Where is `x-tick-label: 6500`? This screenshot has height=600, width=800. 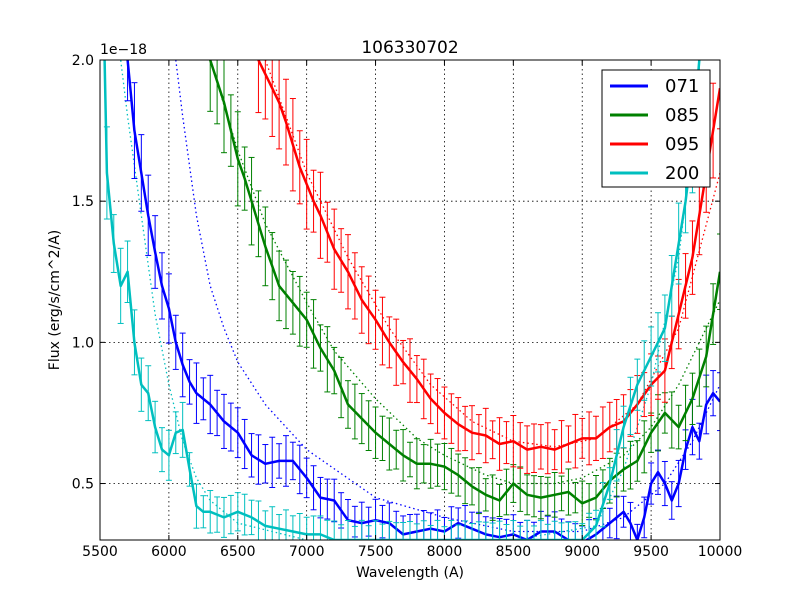 x-tick-label: 6500 is located at coordinates (238, 552).